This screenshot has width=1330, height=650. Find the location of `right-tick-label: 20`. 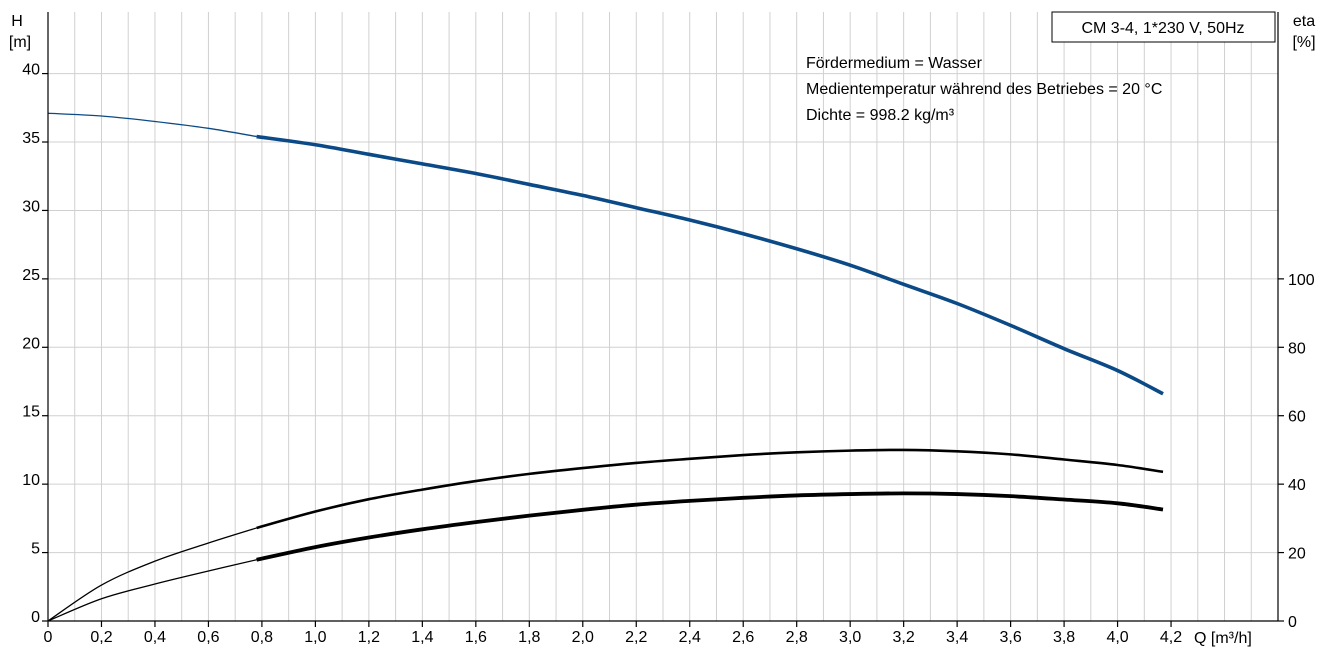

right-tick-label: 20 is located at coordinates (1297, 554).